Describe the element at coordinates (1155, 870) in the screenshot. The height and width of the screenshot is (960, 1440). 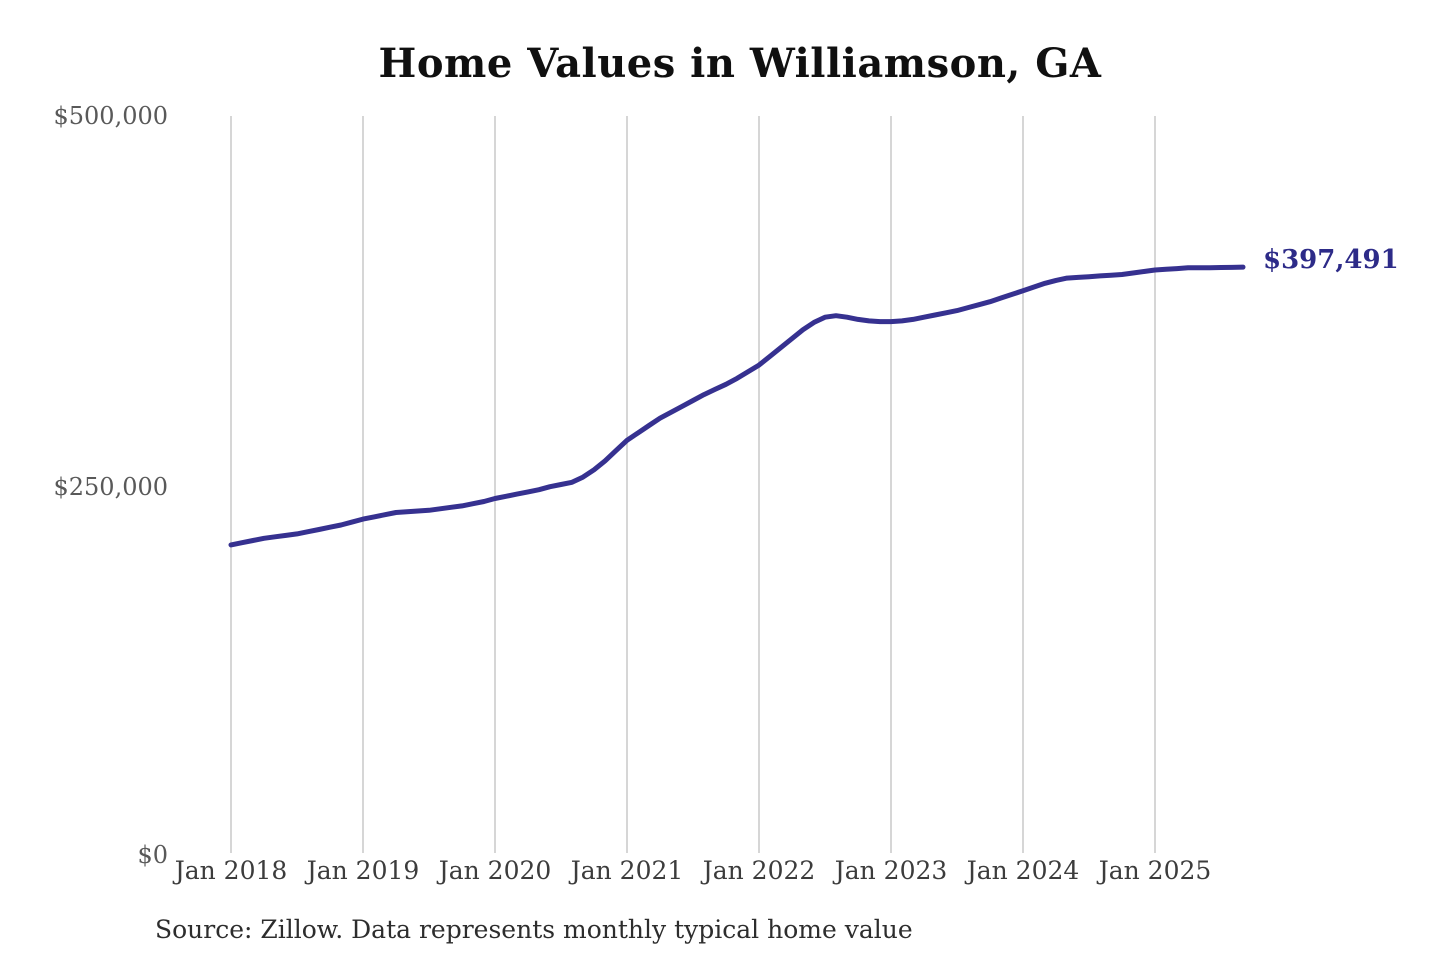
I see `x-axis-tick-jan-2025: Jan 2025` at that location.